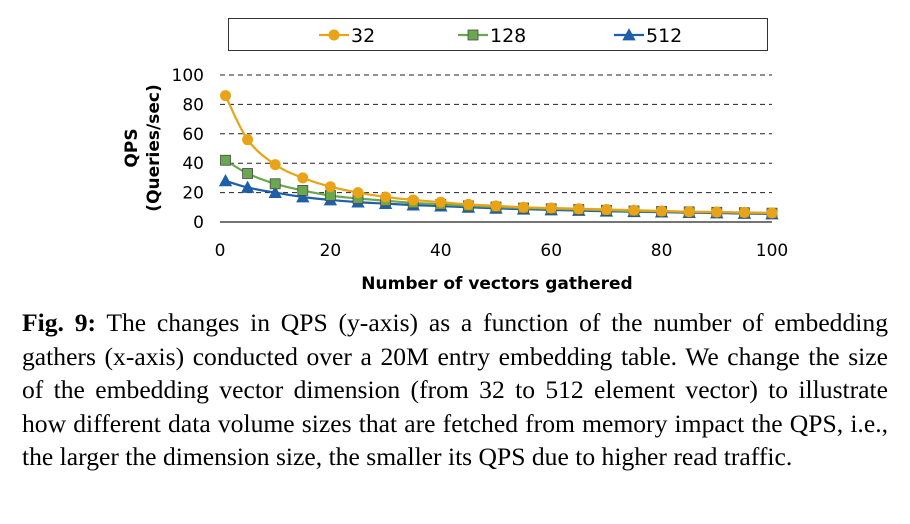 The height and width of the screenshot is (524, 910). I want to click on x-tick-label: 0, so click(220, 251).